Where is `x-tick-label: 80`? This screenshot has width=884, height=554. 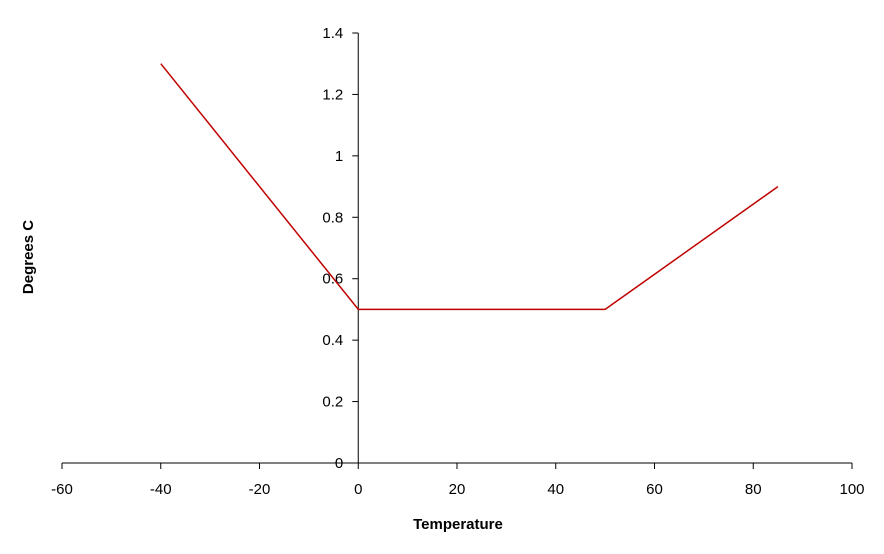 x-tick-label: 80 is located at coordinates (753, 489).